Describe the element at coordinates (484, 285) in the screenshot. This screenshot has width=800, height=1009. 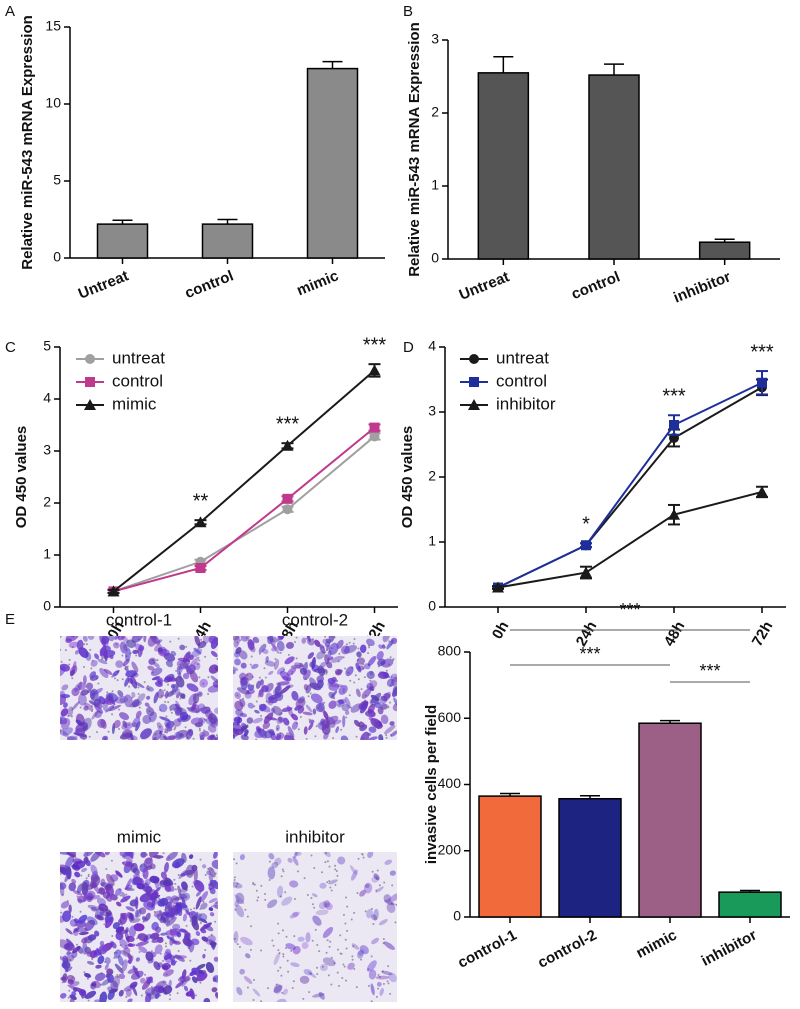
I see `x-tick-label: Untreat` at that location.